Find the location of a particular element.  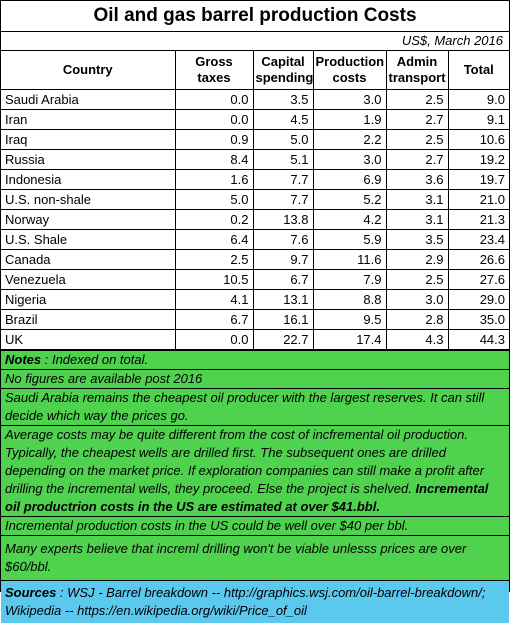

page-title: Oil and gas barrel production Costs is located at coordinates (255, 15).